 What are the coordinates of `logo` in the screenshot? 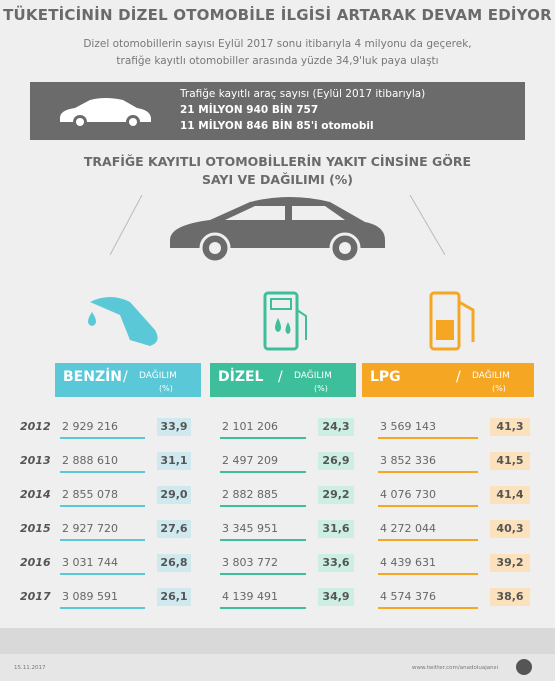 It's located at (524, 667).